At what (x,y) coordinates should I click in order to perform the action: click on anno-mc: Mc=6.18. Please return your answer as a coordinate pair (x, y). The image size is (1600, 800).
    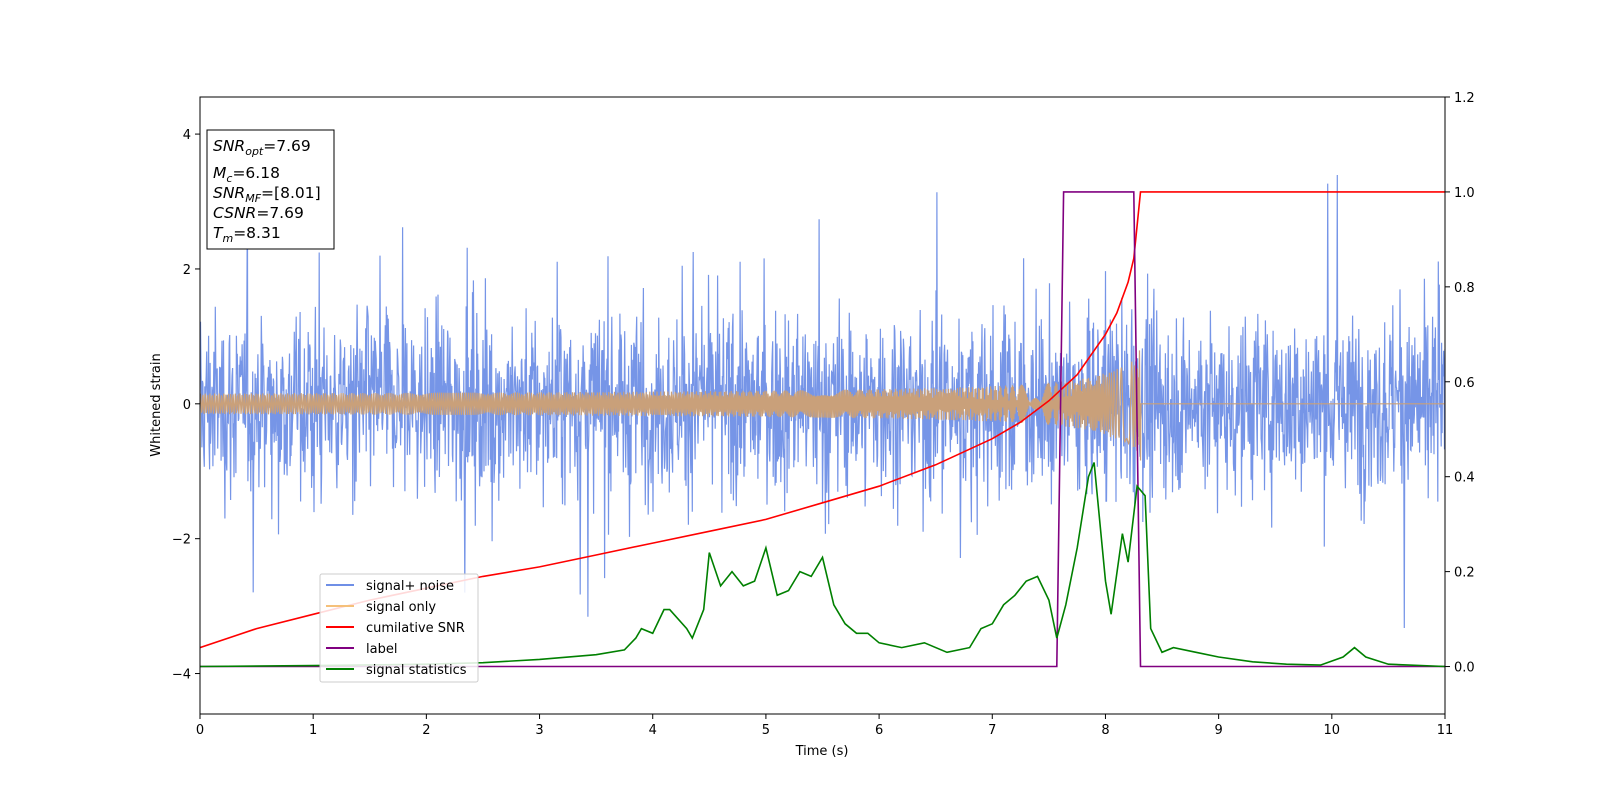
    Looking at the image, I should click on (246, 174).